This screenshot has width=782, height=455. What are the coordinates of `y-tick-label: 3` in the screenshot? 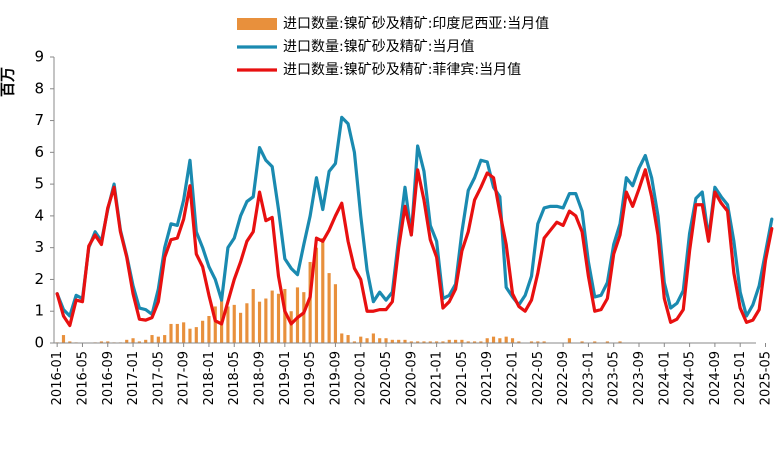 It's located at (39, 247).